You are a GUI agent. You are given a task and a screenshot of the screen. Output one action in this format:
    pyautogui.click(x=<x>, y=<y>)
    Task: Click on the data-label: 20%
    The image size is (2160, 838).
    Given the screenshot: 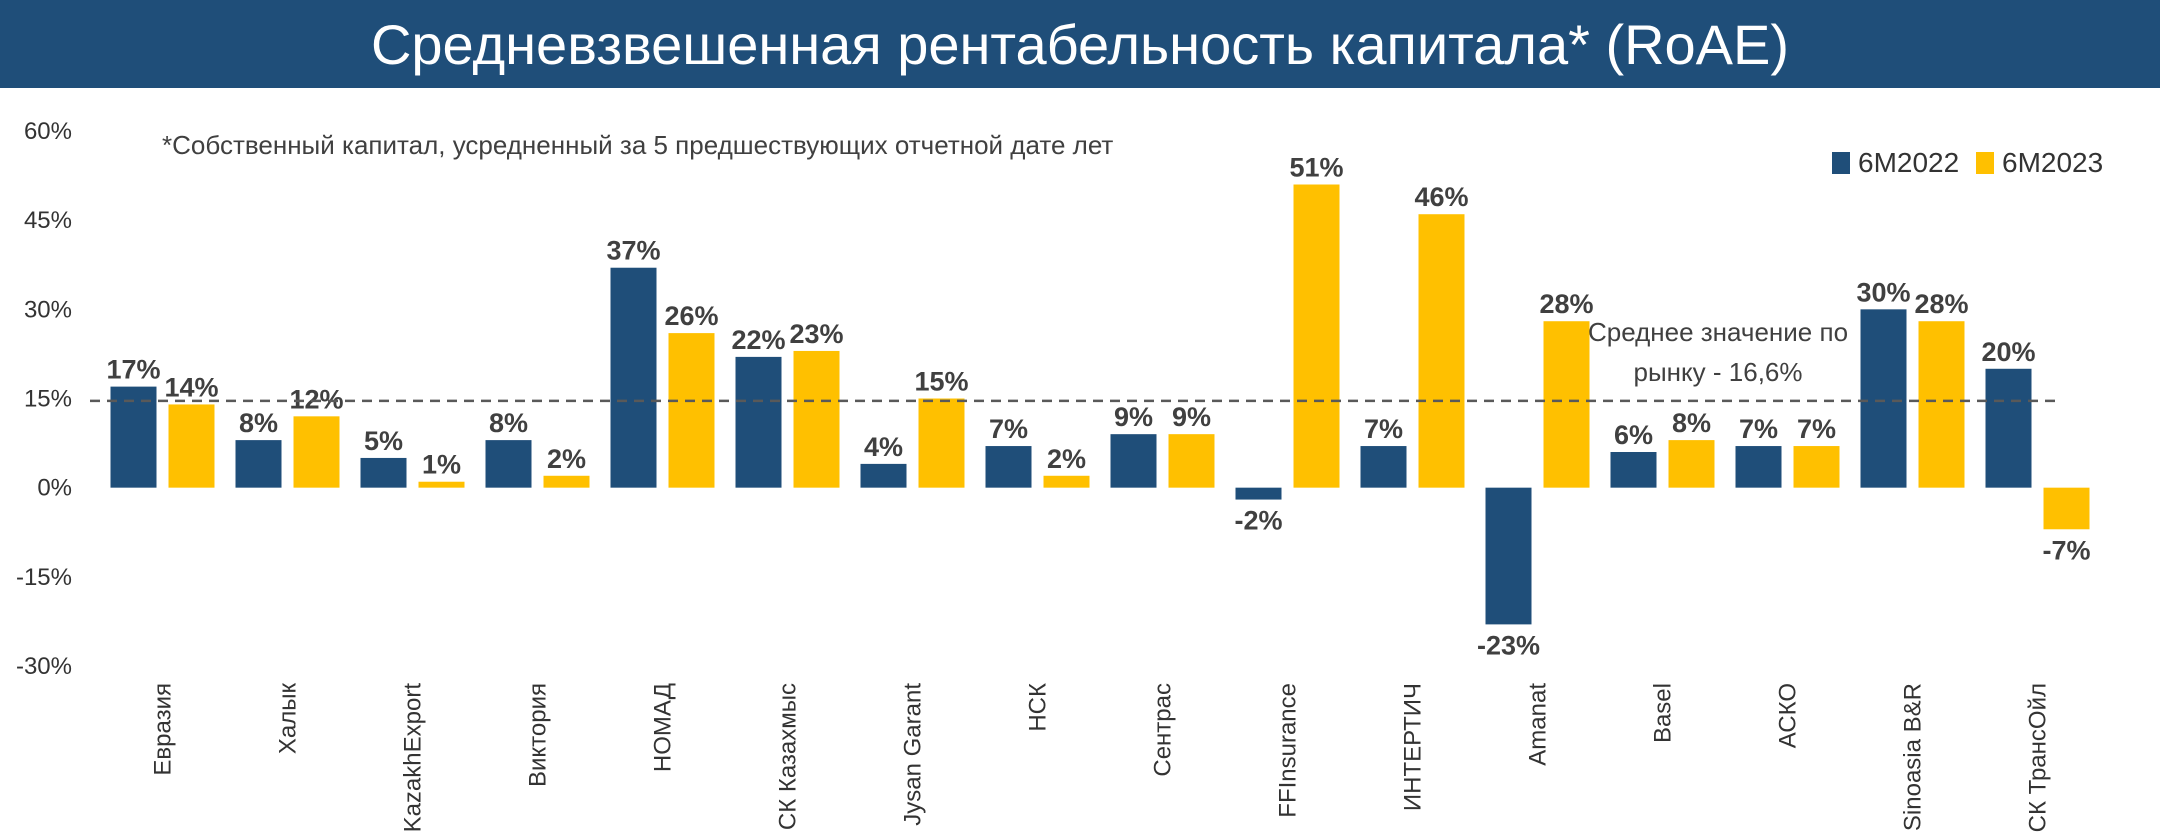 What is the action you would take?
    pyautogui.click(x=2008, y=352)
    